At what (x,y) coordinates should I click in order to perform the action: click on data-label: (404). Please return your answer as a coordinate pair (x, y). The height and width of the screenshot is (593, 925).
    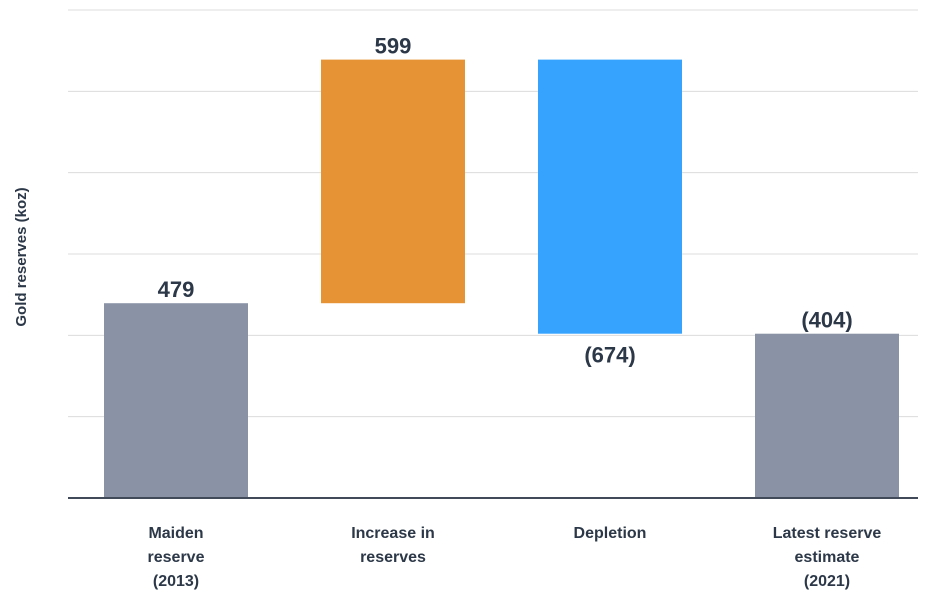
    Looking at the image, I should click on (826, 320).